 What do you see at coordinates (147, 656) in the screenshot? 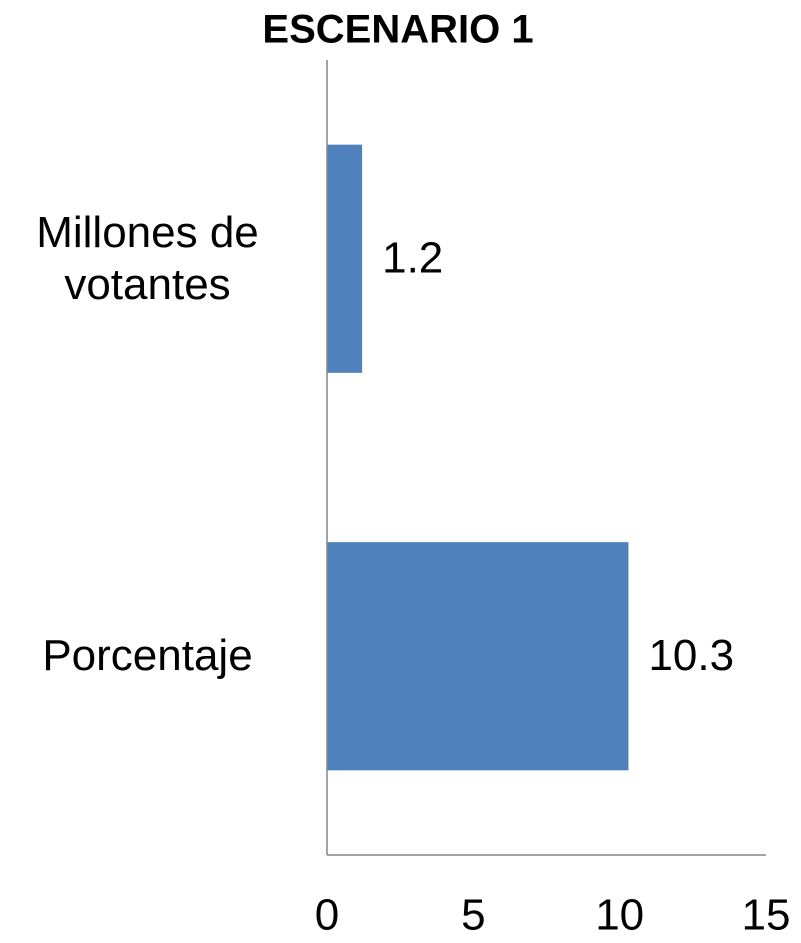
I see `y-tick-label: Porcentaje` at bounding box center [147, 656].